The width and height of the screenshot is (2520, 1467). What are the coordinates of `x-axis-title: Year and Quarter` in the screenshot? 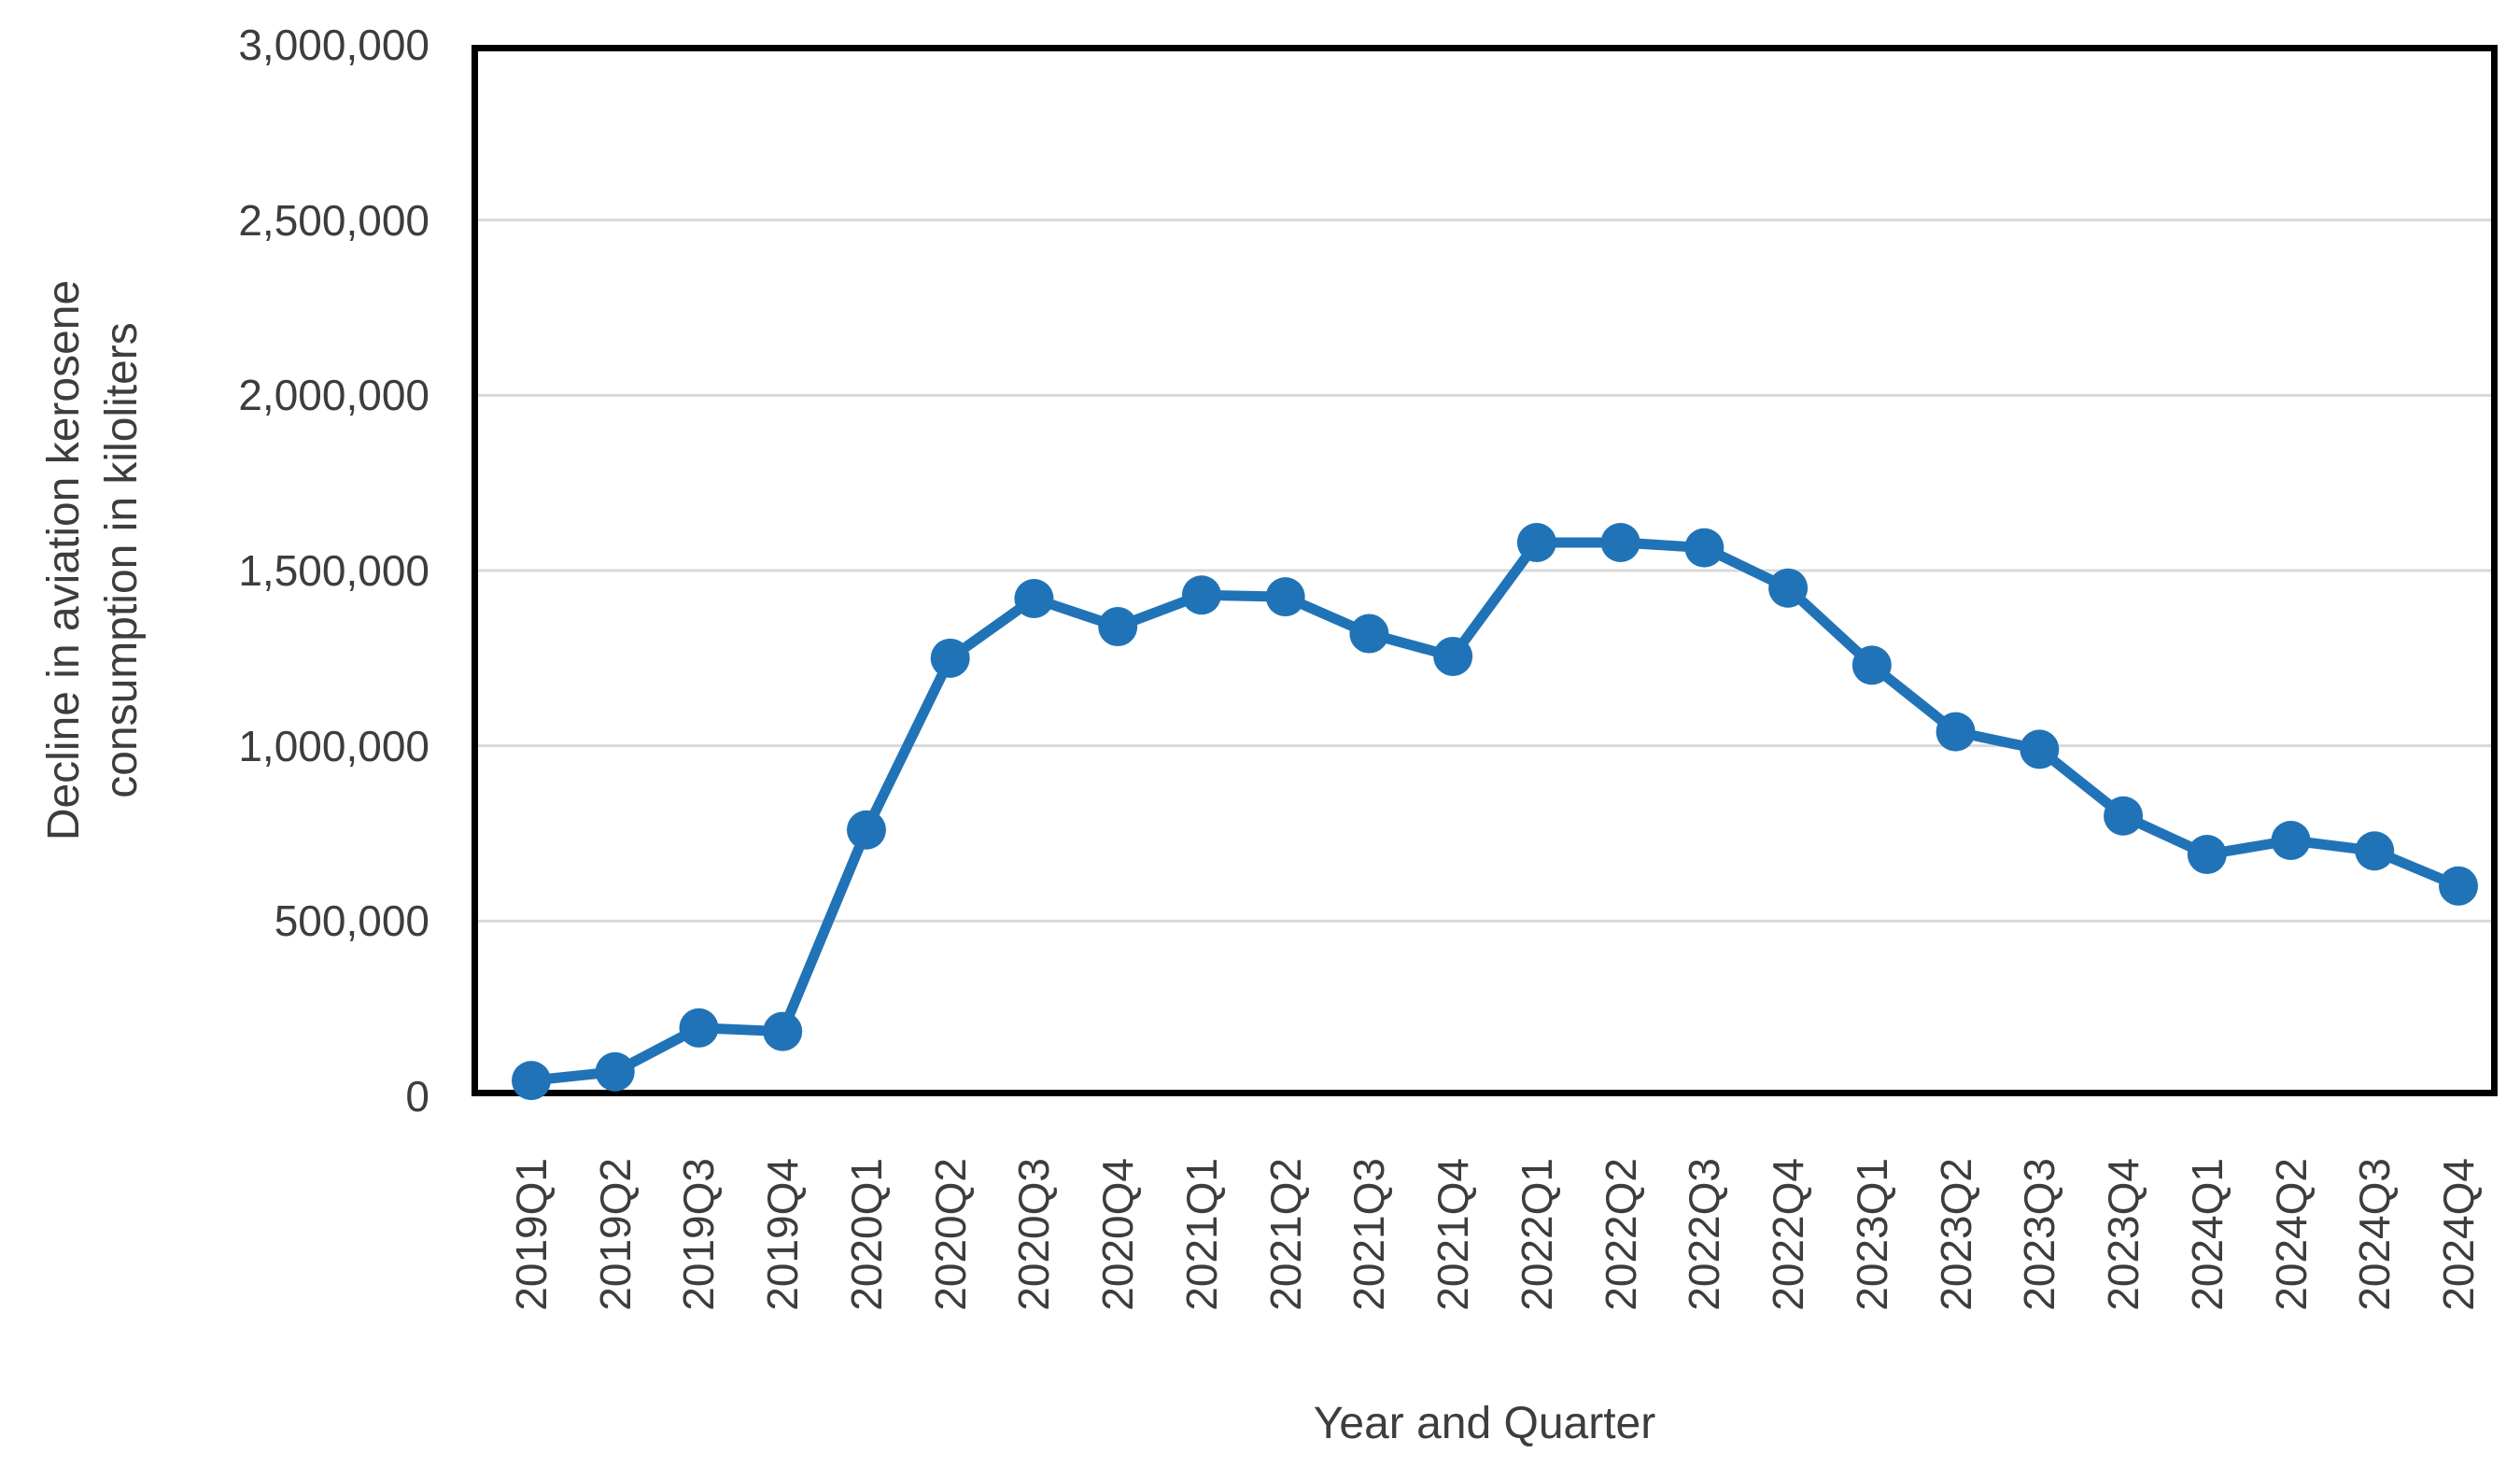 It's located at (1484, 1423).